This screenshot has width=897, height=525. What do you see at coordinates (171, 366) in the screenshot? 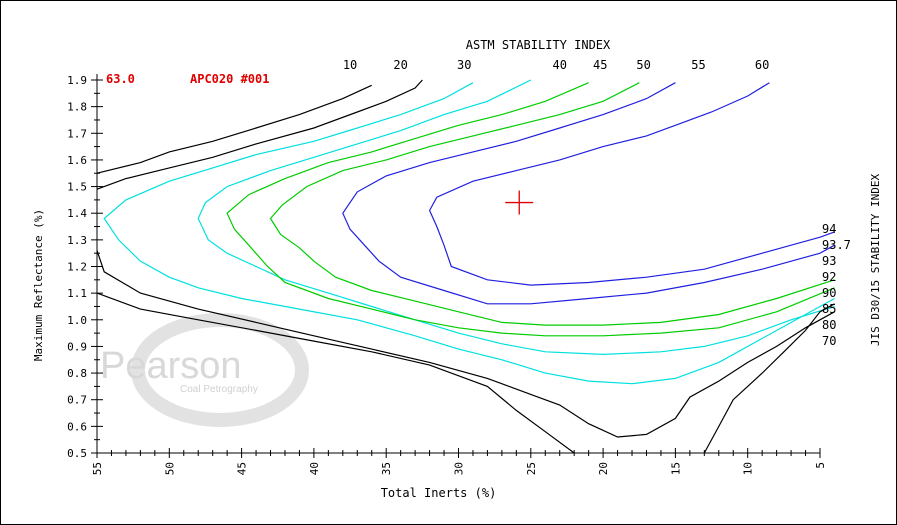
I see `watermark-name: Pearson` at bounding box center [171, 366].